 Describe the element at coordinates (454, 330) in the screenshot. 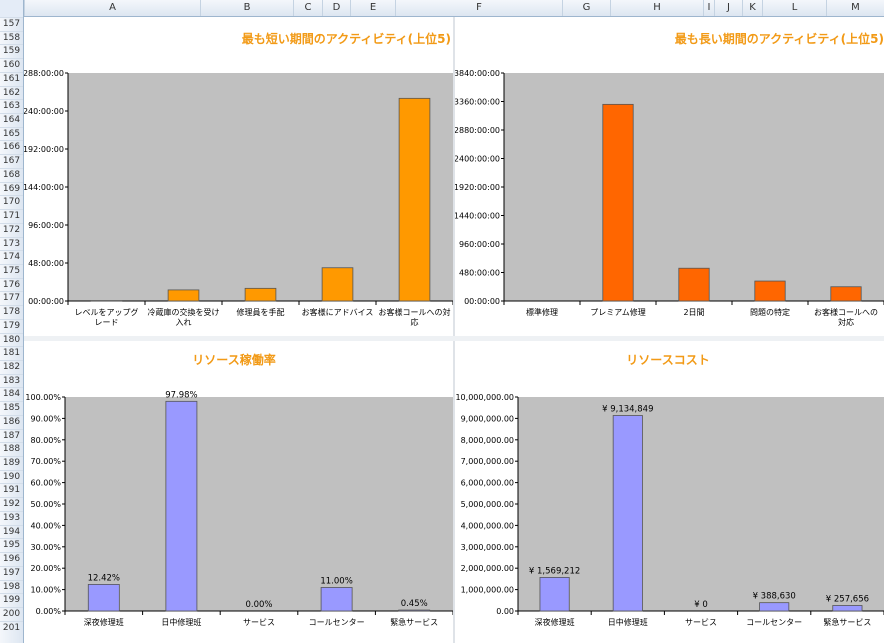

I see `chart-divider-vertical` at that location.